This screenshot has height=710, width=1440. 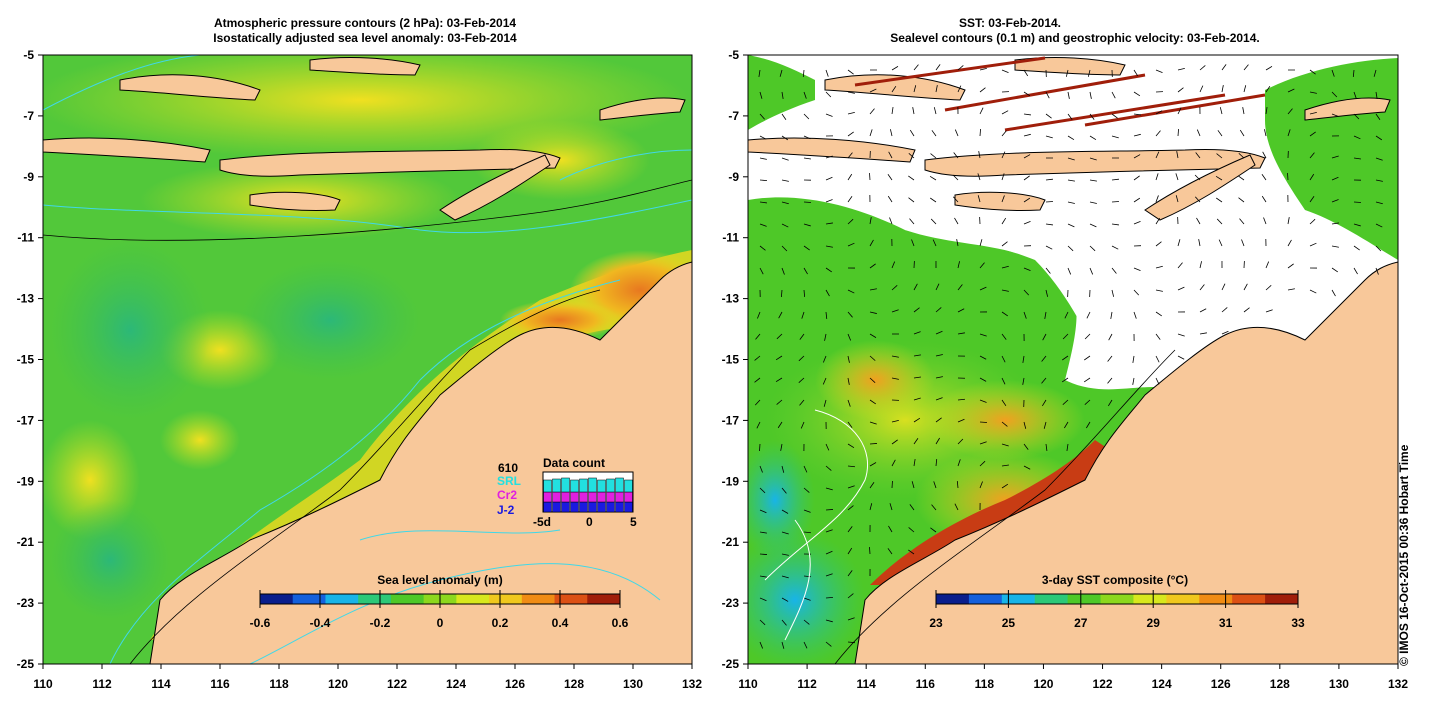 What do you see at coordinates (556, 485) in the screenshot?
I see `data-count-bar-segment` at bounding box center [556, 485].